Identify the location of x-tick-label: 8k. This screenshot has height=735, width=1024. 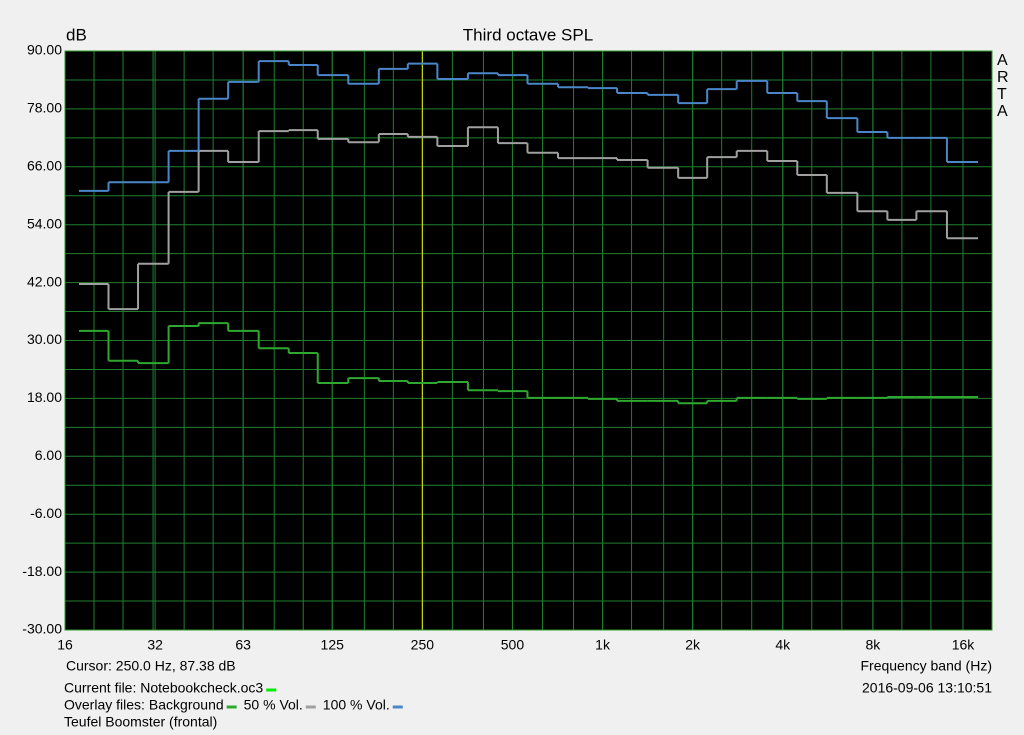
(873, 645).